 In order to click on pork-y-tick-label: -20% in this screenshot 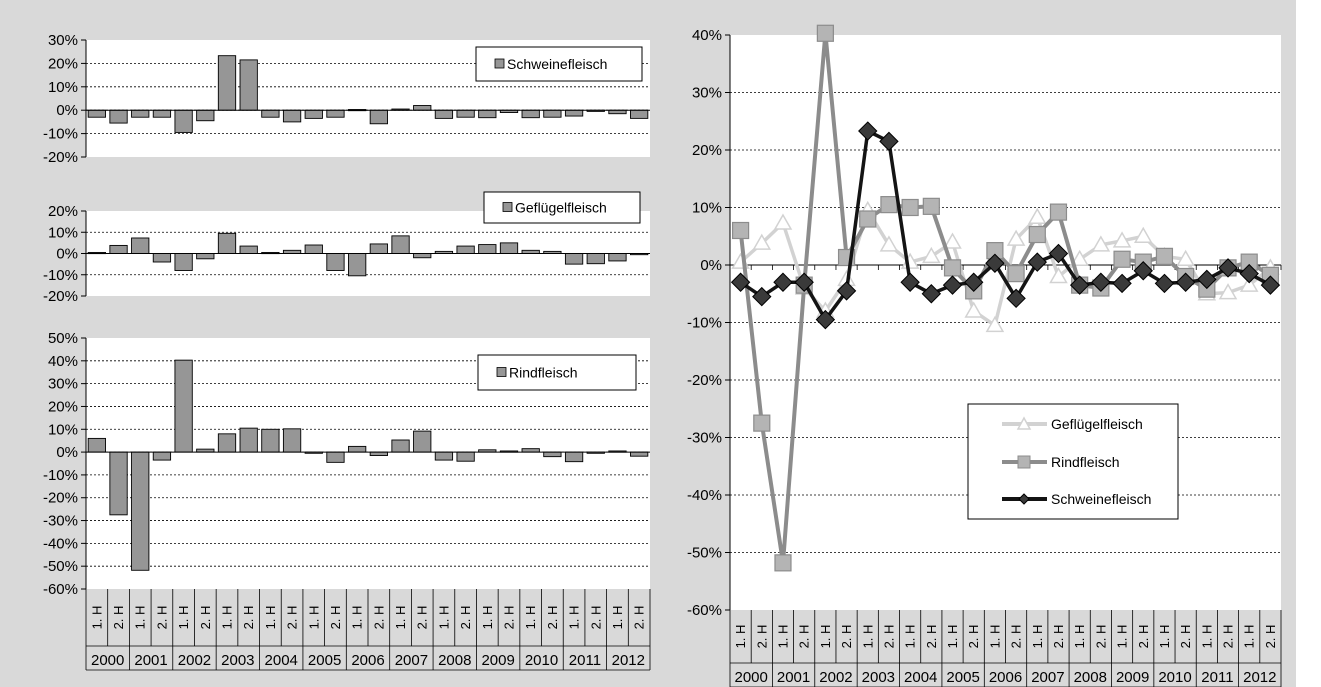, I will do `click(60, 157)`.